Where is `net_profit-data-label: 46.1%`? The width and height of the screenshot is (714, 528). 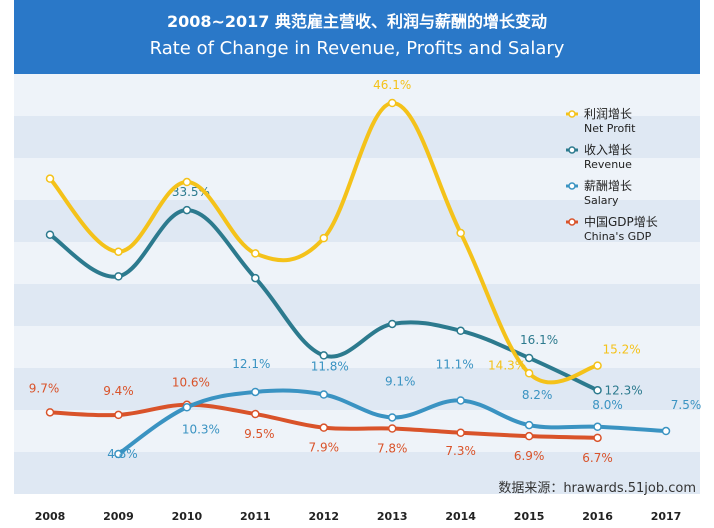 net_profit-data-label: 46.1% is located at coordinates (392, 85).